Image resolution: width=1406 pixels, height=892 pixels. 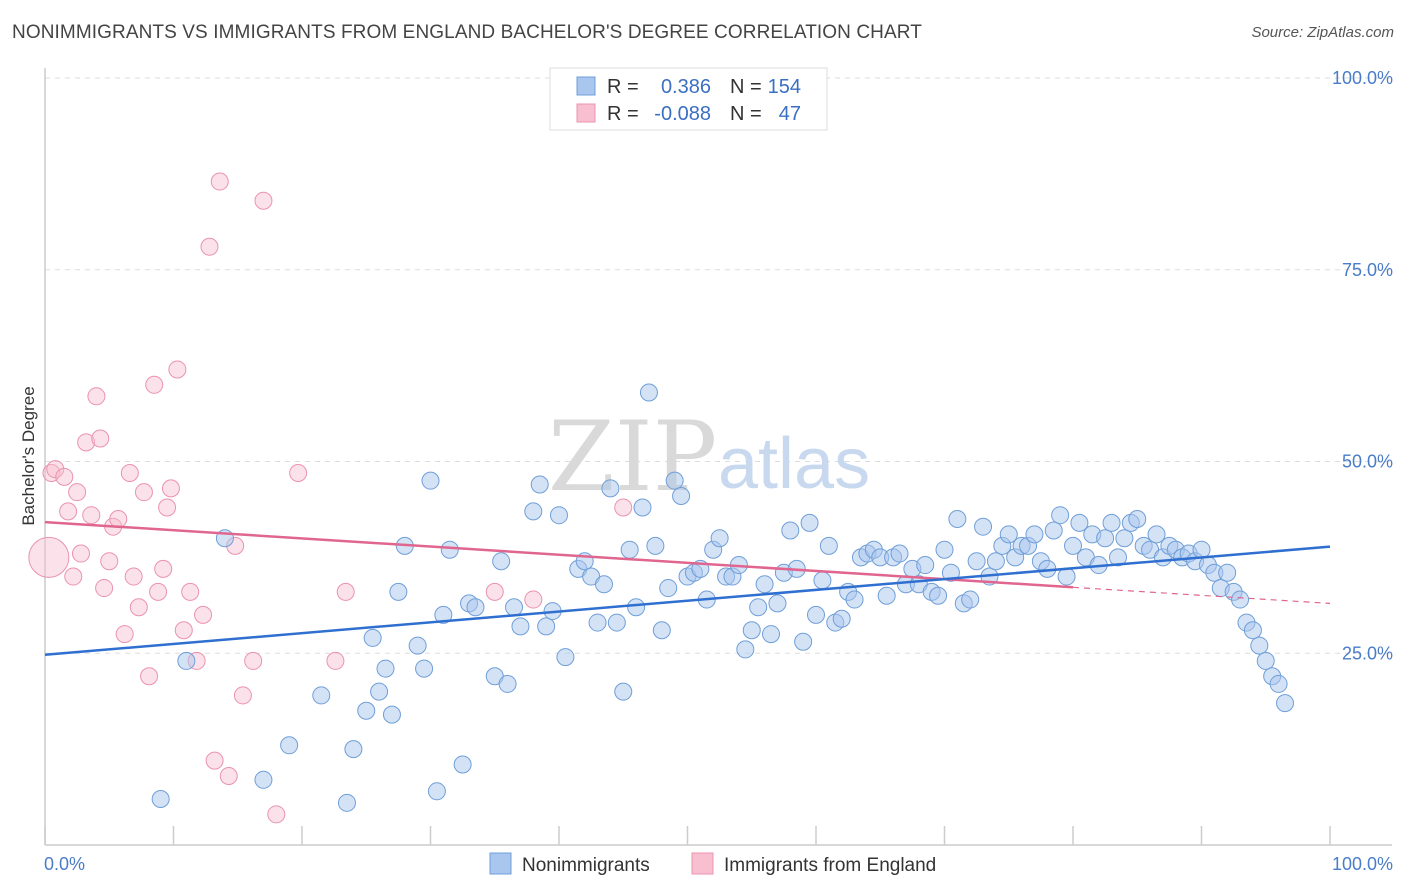 What do you see at coordinates (687, 835) in the screenshot?
I see `x-ticks` at bounding box center [687, 835].